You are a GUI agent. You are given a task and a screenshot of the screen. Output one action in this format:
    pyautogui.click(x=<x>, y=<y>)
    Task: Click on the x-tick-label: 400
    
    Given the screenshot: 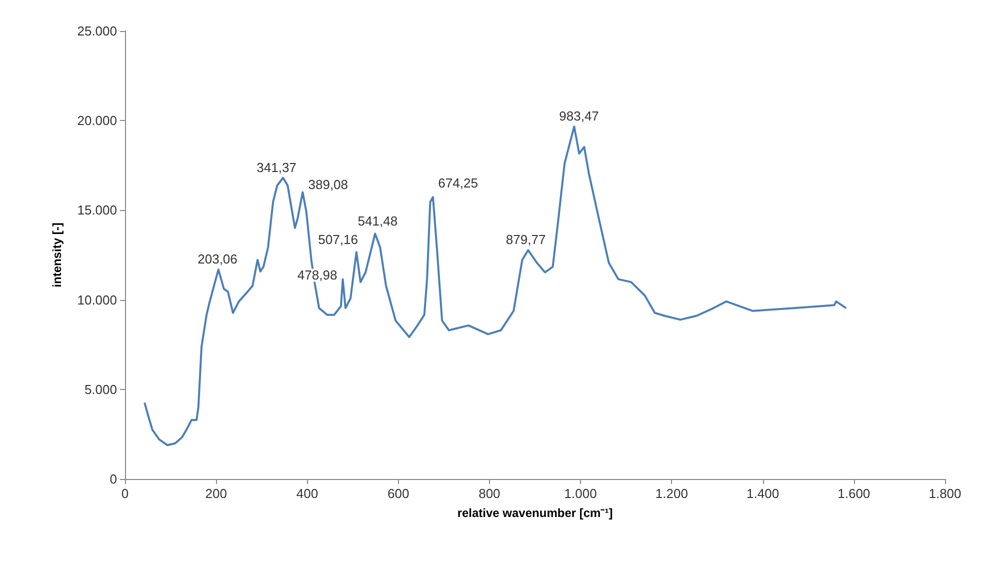 What is the action you would take?
    pyautogui.click(x=307, y=493)
    